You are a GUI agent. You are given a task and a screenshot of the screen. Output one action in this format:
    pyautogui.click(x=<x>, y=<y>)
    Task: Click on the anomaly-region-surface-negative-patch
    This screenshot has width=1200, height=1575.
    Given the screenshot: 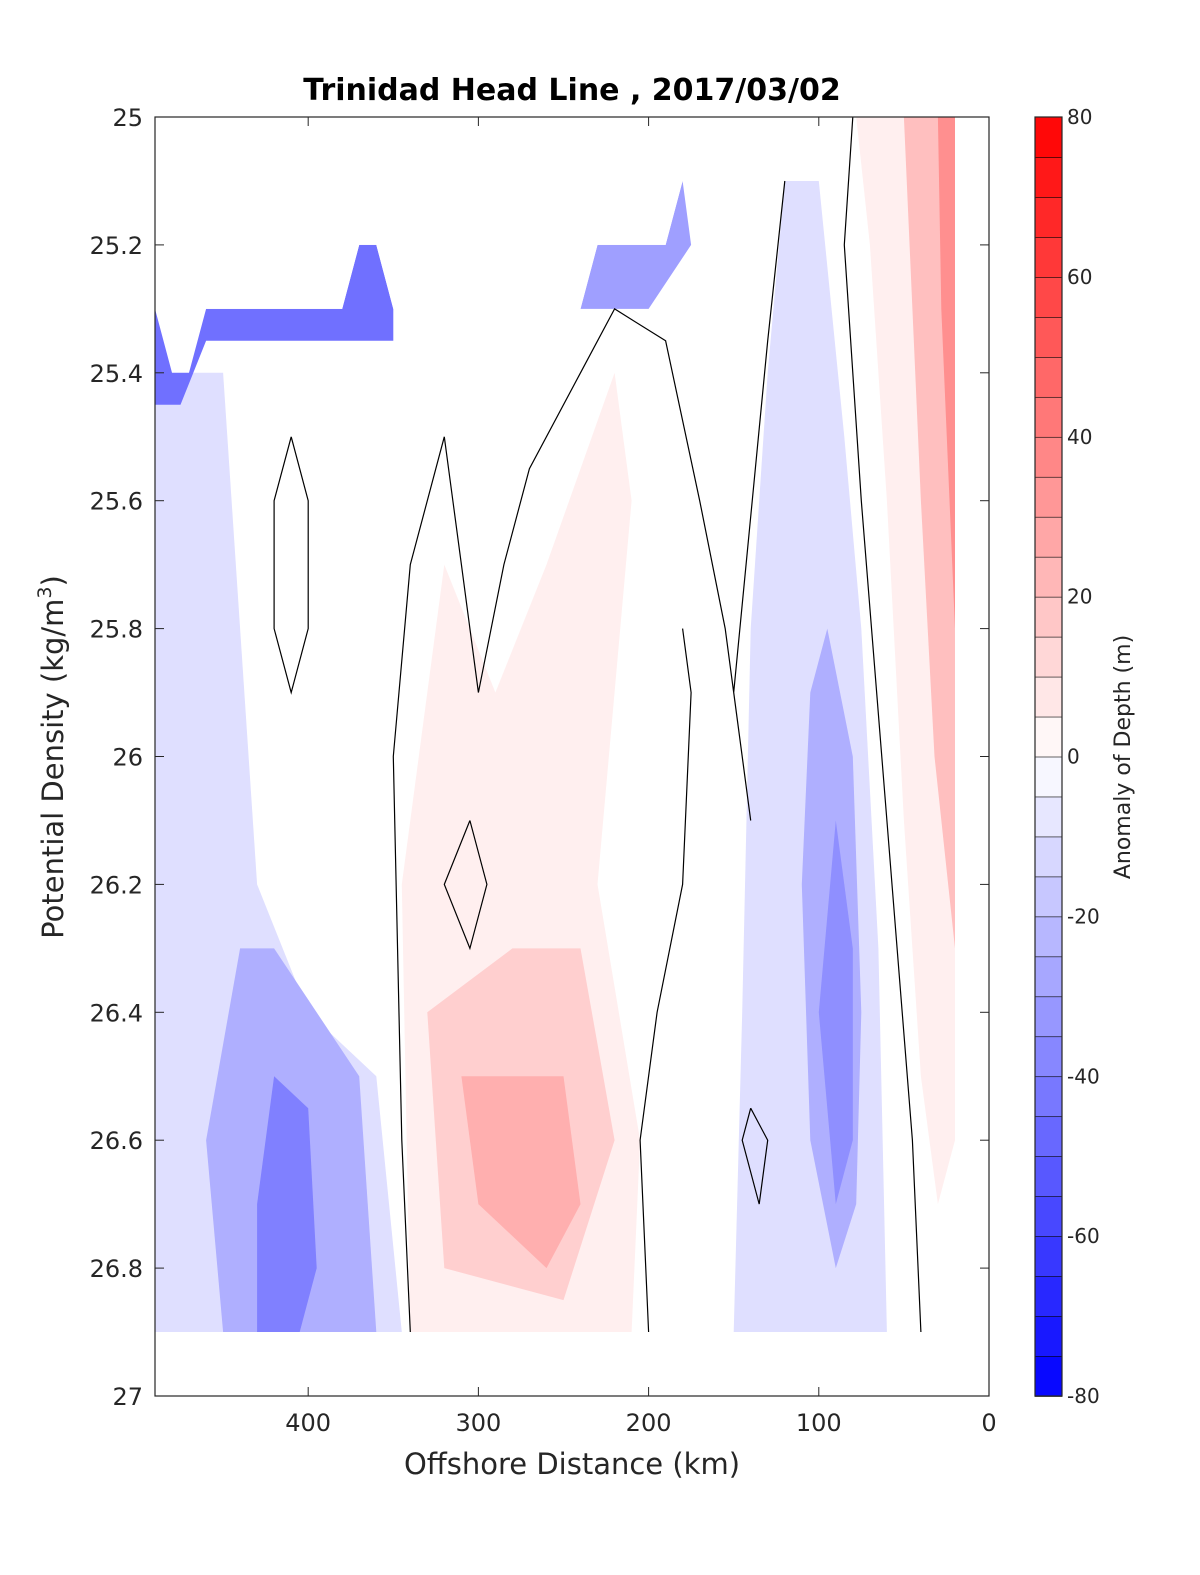 What is the action you would take?
    pyautogui.click(x=636, y=245)
    